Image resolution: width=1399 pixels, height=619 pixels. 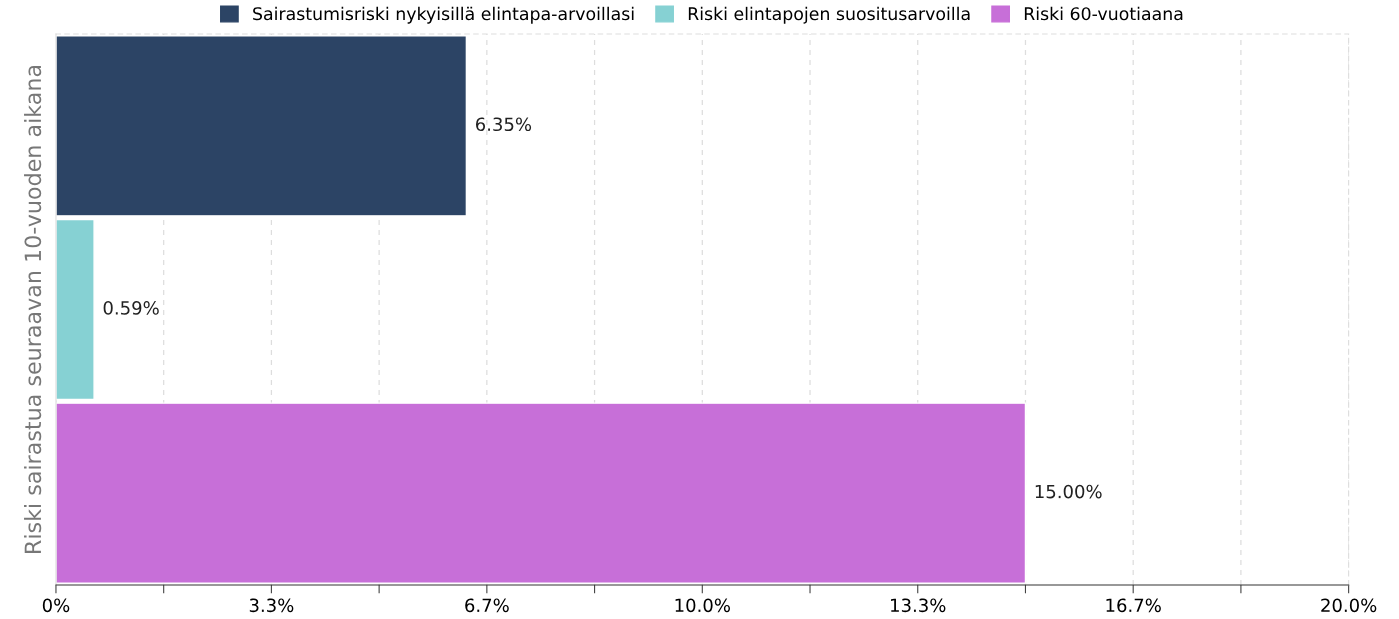 What do you see at coordinates (503, 124) in the screenshot?
I see `data-label: 6.35%` at bounding box center [503, 124].